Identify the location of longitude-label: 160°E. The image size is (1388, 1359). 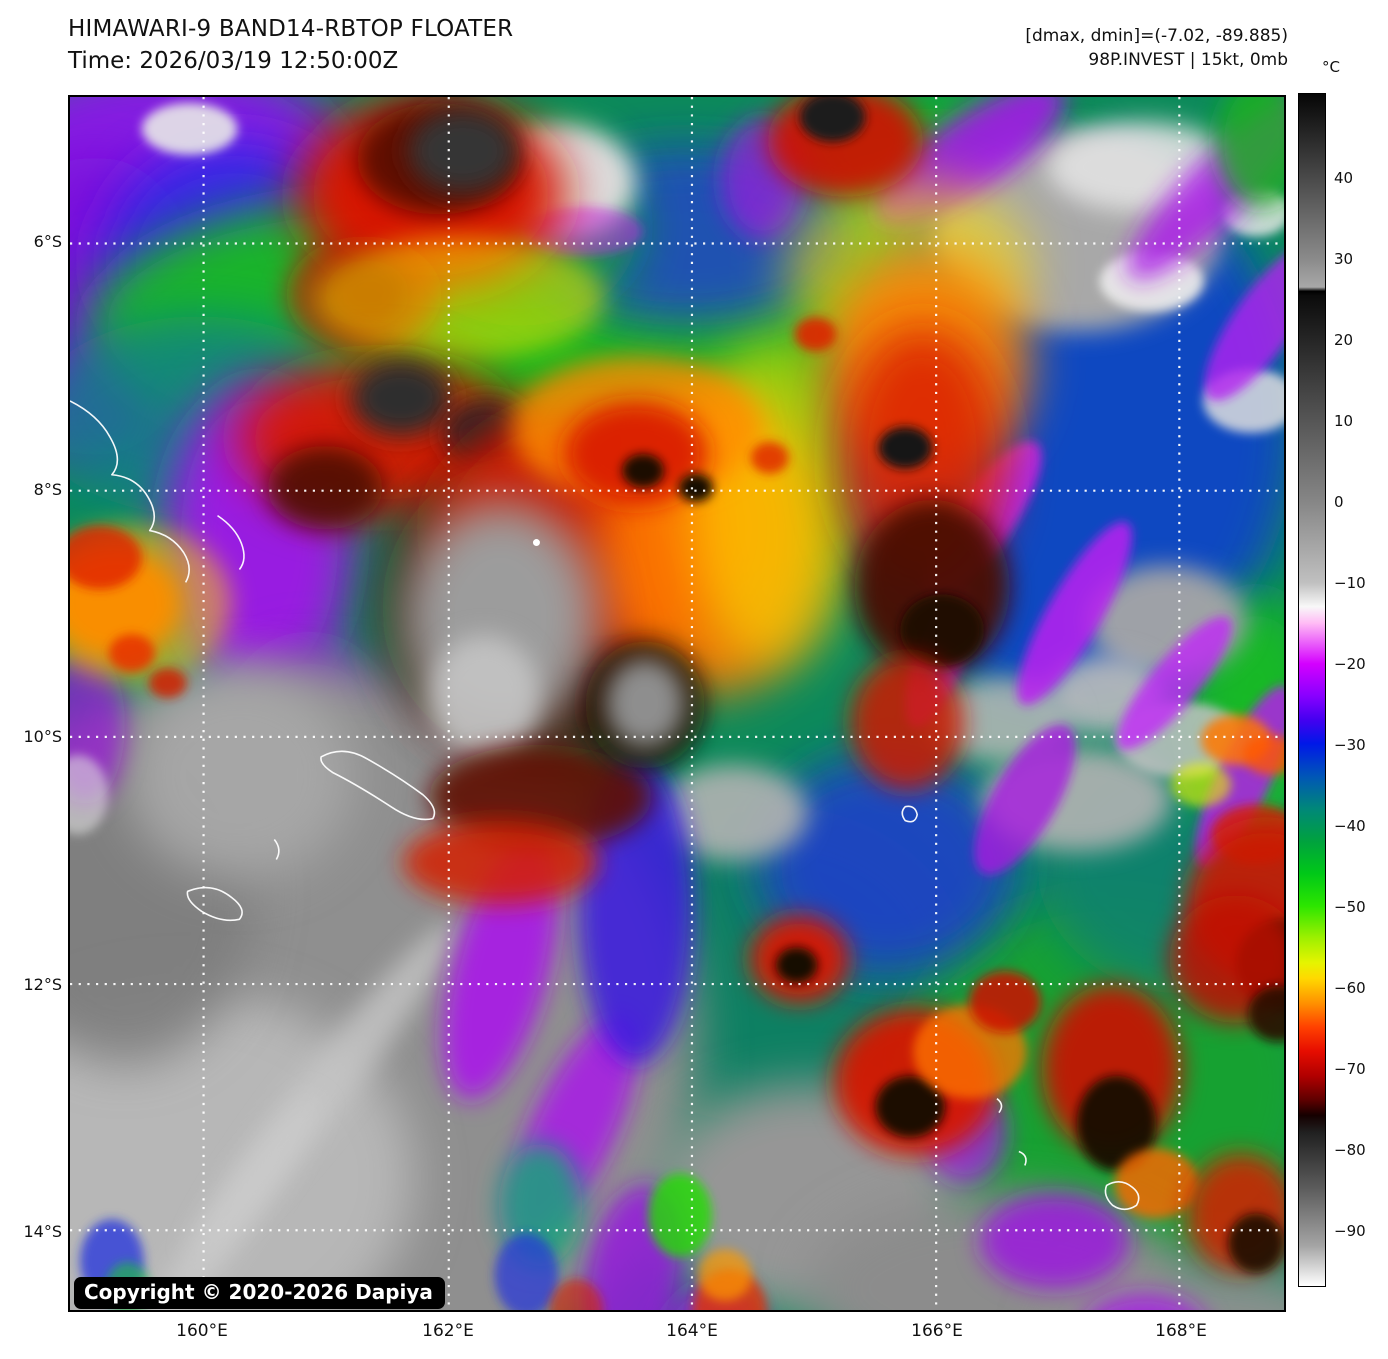
(202, 1331).